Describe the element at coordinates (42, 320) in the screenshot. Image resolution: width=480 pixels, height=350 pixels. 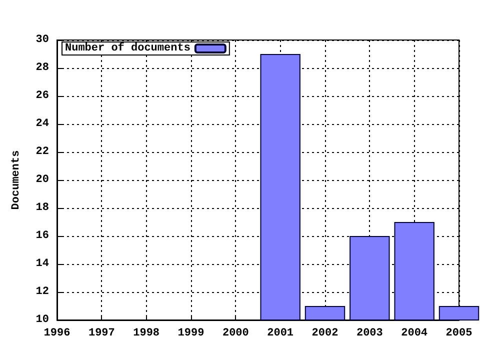
I see `y-tick-label: 10` at that location.